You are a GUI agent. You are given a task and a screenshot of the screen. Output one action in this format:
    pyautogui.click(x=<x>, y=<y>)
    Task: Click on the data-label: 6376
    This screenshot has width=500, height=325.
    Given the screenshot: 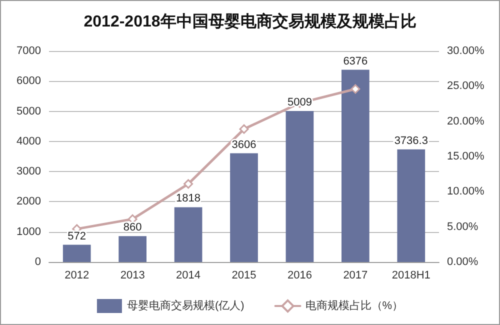 What is the action you would take?
    pyautogui.click(x=355, y=61)
    